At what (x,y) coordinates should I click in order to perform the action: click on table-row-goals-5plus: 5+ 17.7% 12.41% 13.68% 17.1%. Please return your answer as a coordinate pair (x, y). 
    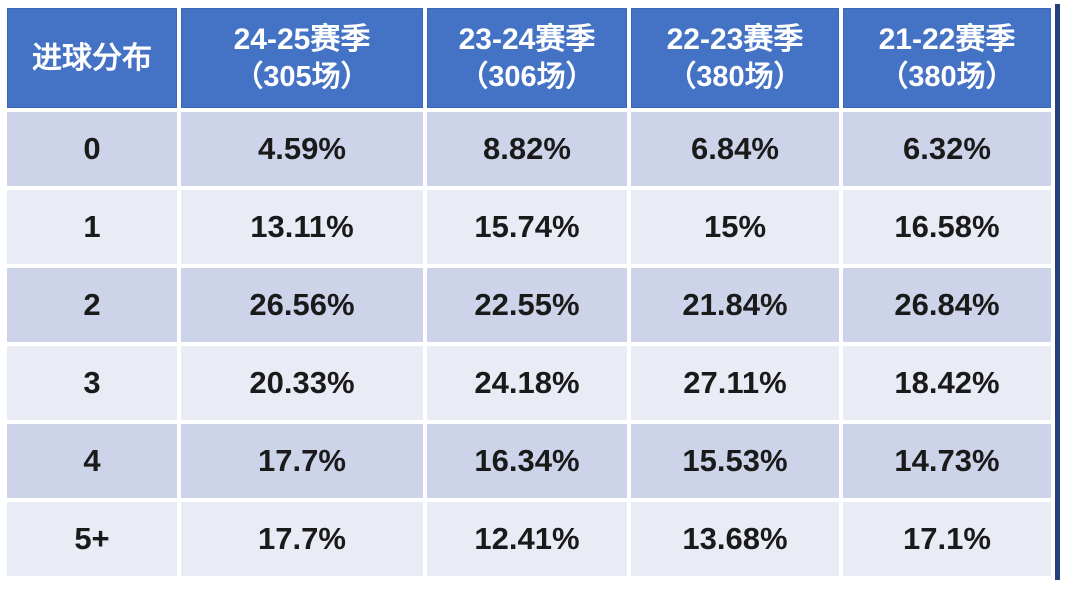
    Looking at the image, I should click on (529, 539).